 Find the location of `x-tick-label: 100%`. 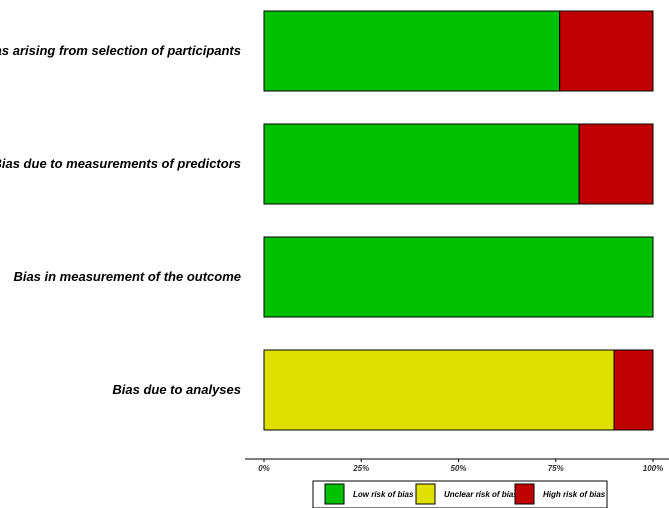

x-tick-label: 100% is located at coordinates (653, 468).